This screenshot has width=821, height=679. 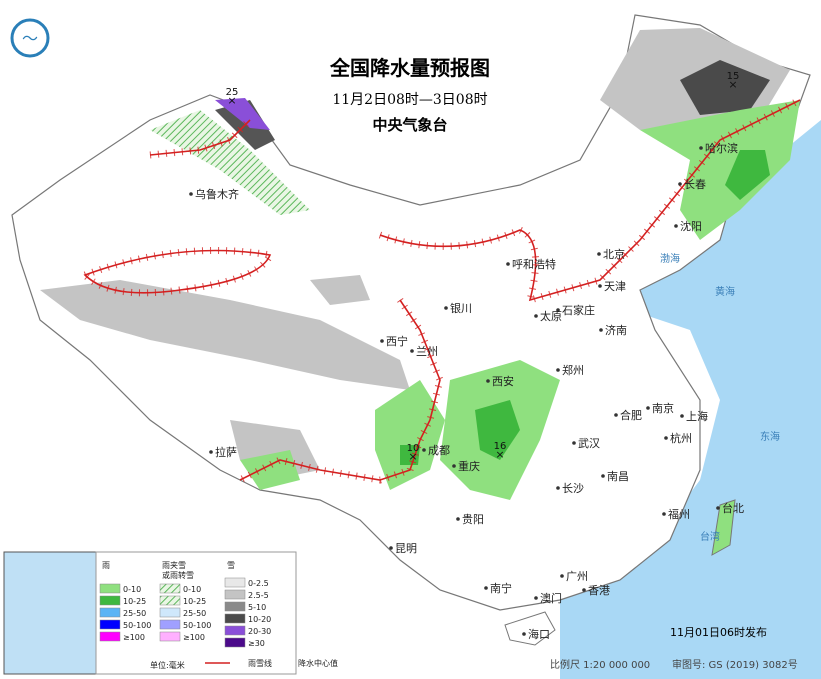 I want to click on center-value: 10, so click(x=413, y=448).